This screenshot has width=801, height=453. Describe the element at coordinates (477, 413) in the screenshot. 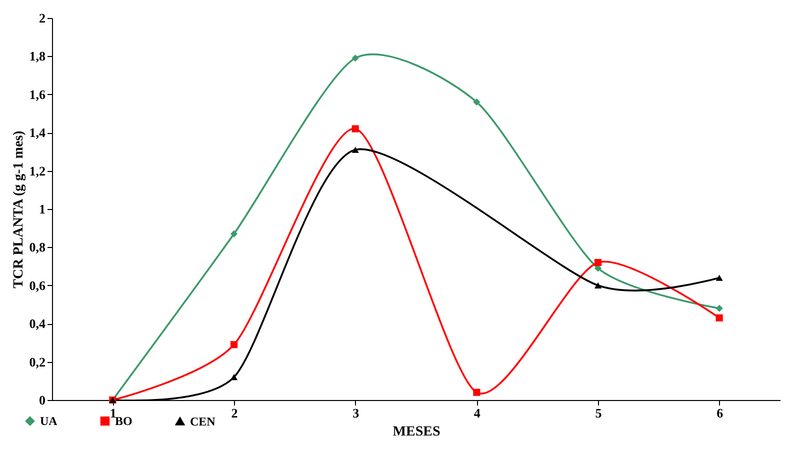

I see `x-tick-label: 4` at that location.